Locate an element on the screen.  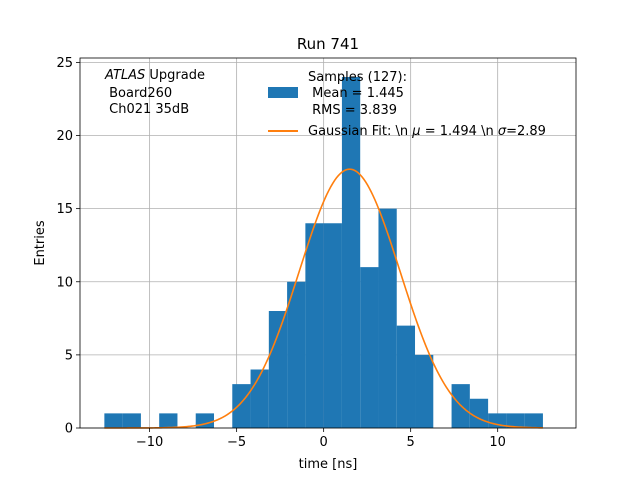
atlas-annotation: ATLAS Upgrade Board260 Ch021 35dB is located at coordinates (154, 92).